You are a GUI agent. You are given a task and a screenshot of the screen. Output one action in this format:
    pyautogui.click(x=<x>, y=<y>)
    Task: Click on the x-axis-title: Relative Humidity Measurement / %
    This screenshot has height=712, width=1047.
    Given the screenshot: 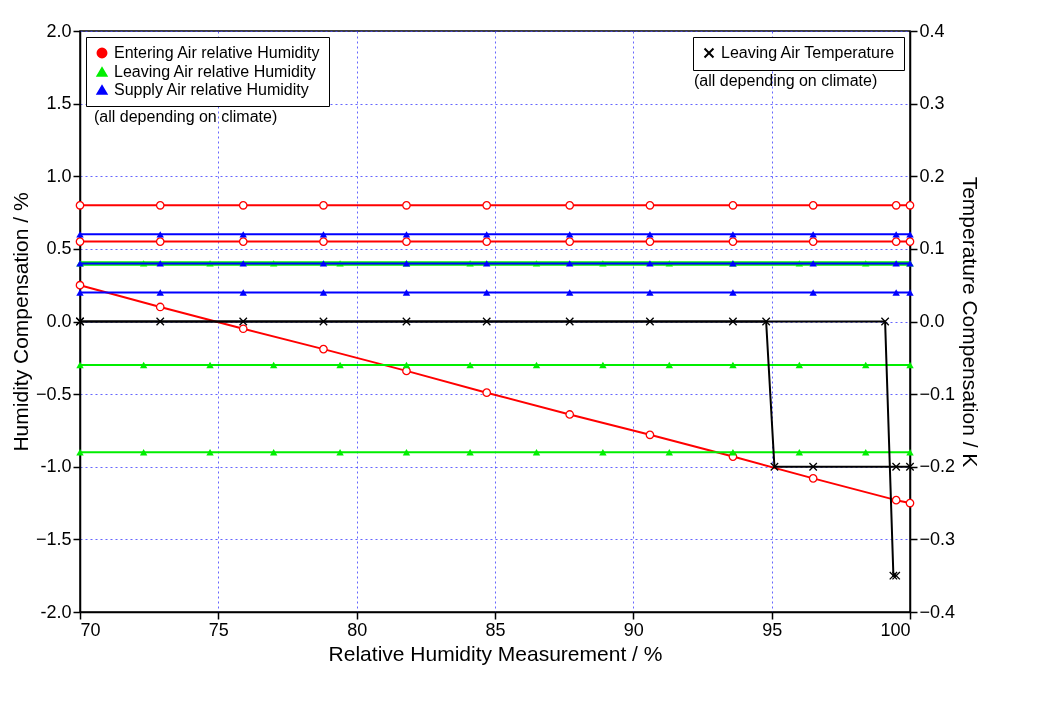 What is the action you would take?
    pyautogui.click(x=495, y=653)
    